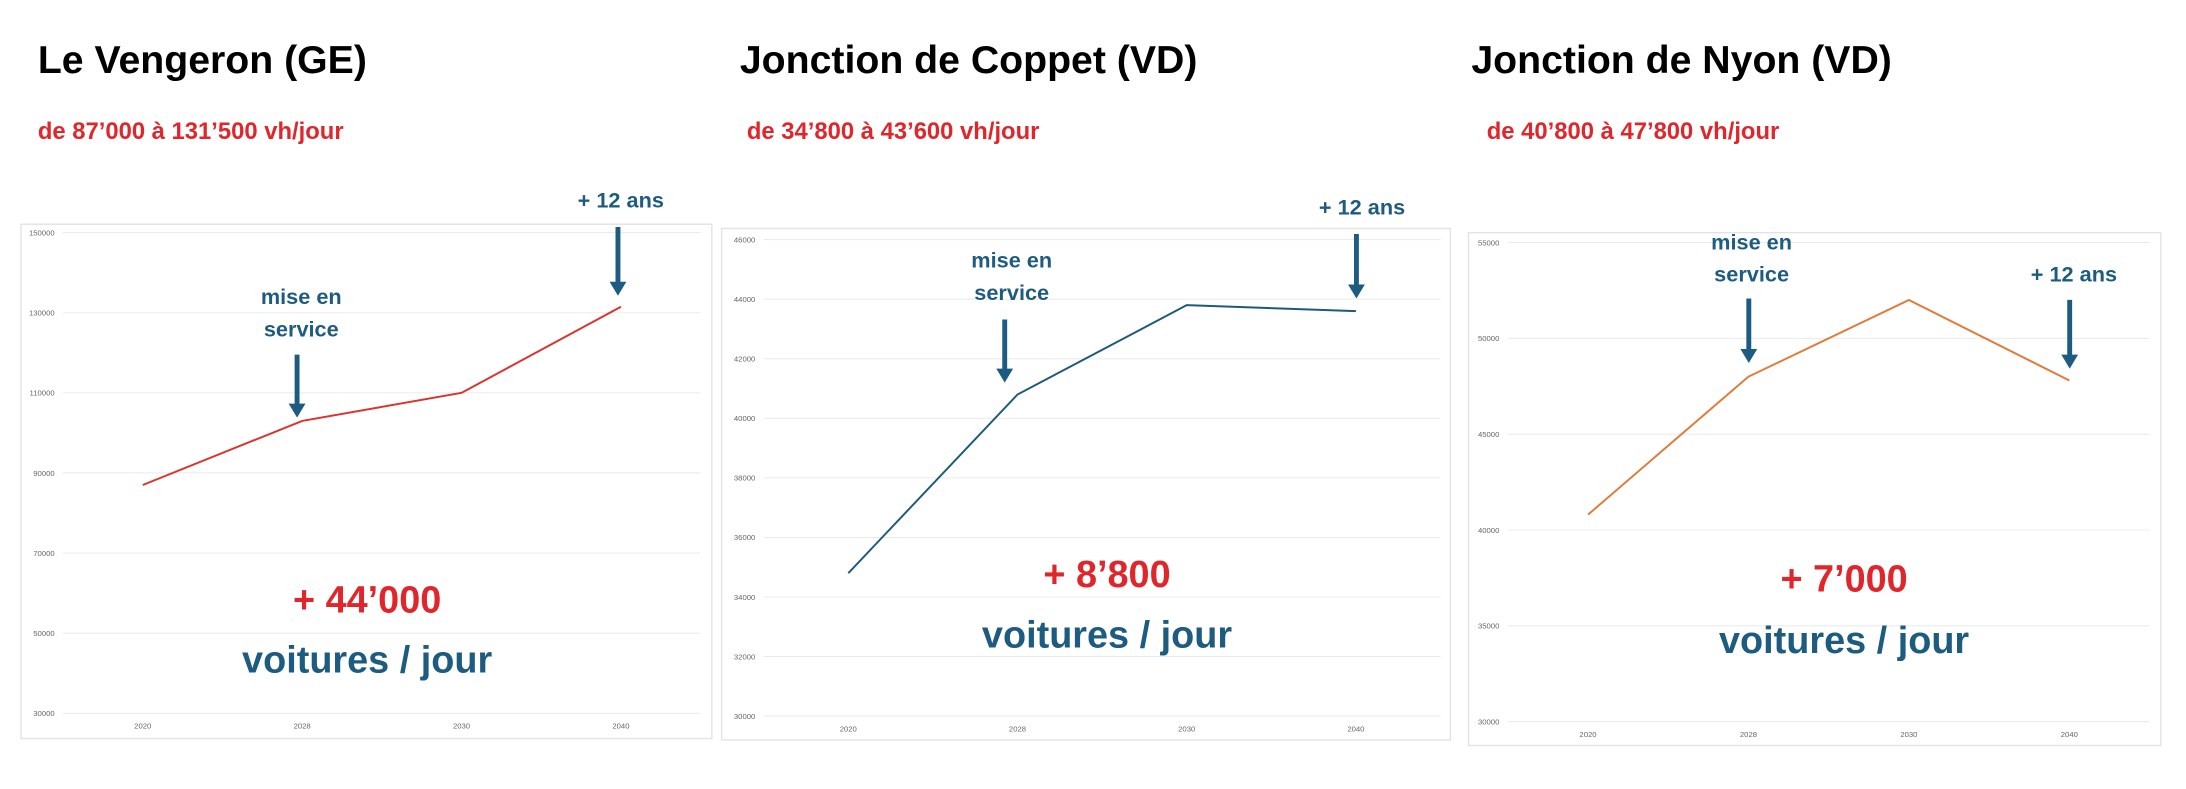 Image resolution: width=2186 pixels, height=789 pixels. What do you see at coordinates (202, 60) in the screenshot?
I see `chart-title: Le Vengeron (GE)` at bounding box center [202, 60].